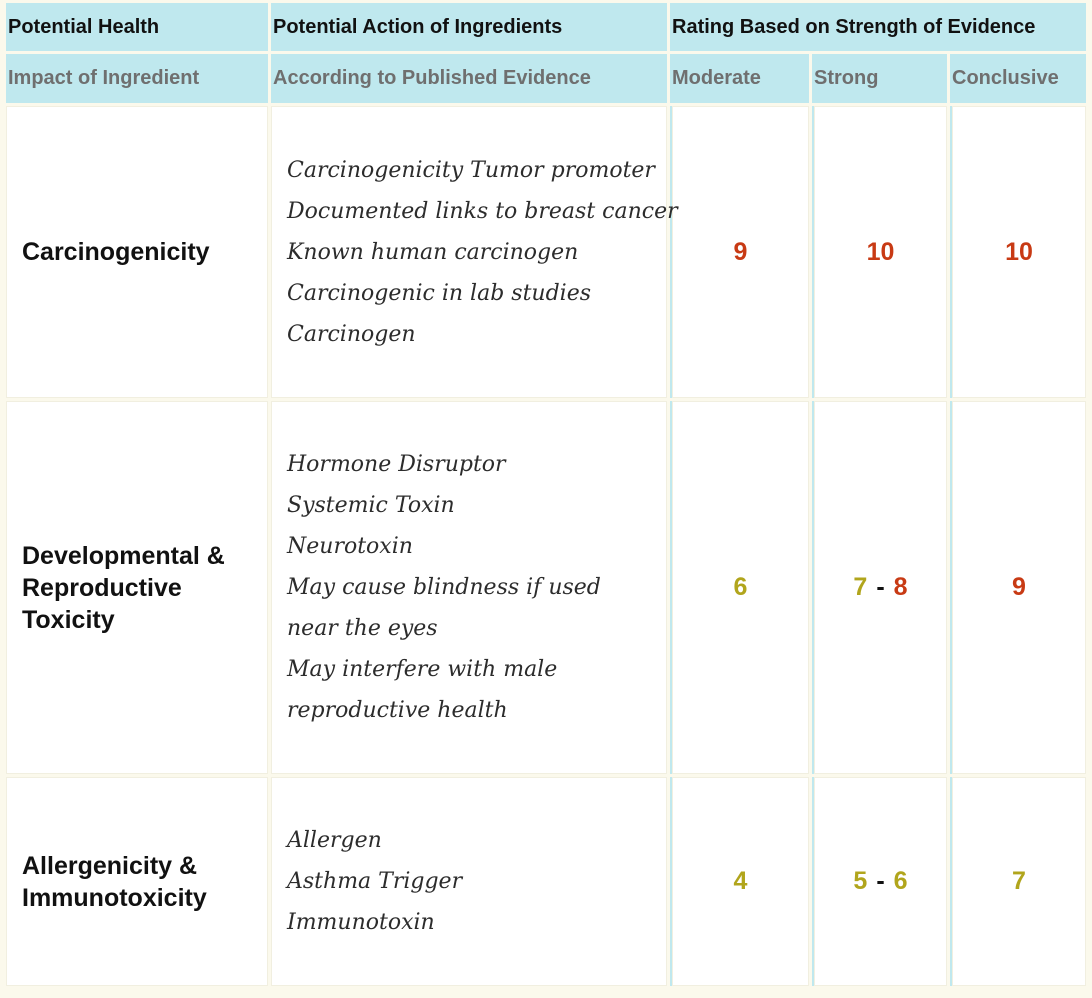 The width and height of the screenshot is (1092, 998). I want to click on action-item: reproductive health, so click(397, 710).